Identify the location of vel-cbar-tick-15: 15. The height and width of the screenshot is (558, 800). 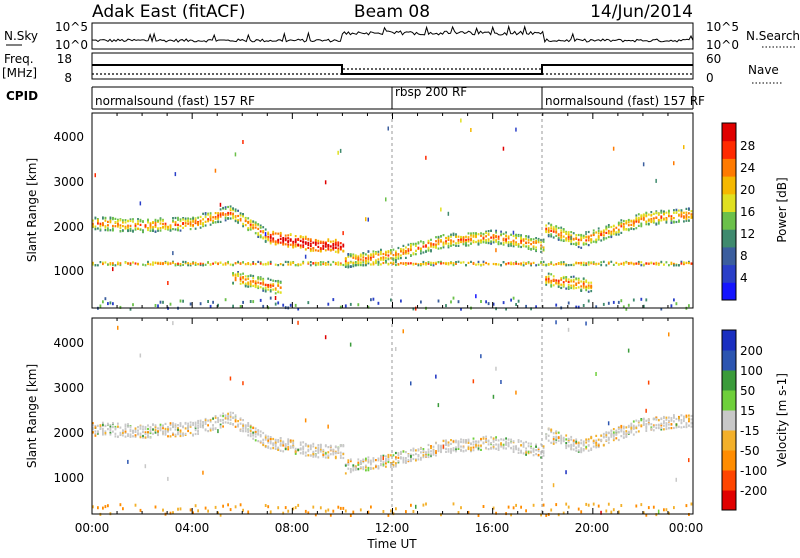
(747, 411).